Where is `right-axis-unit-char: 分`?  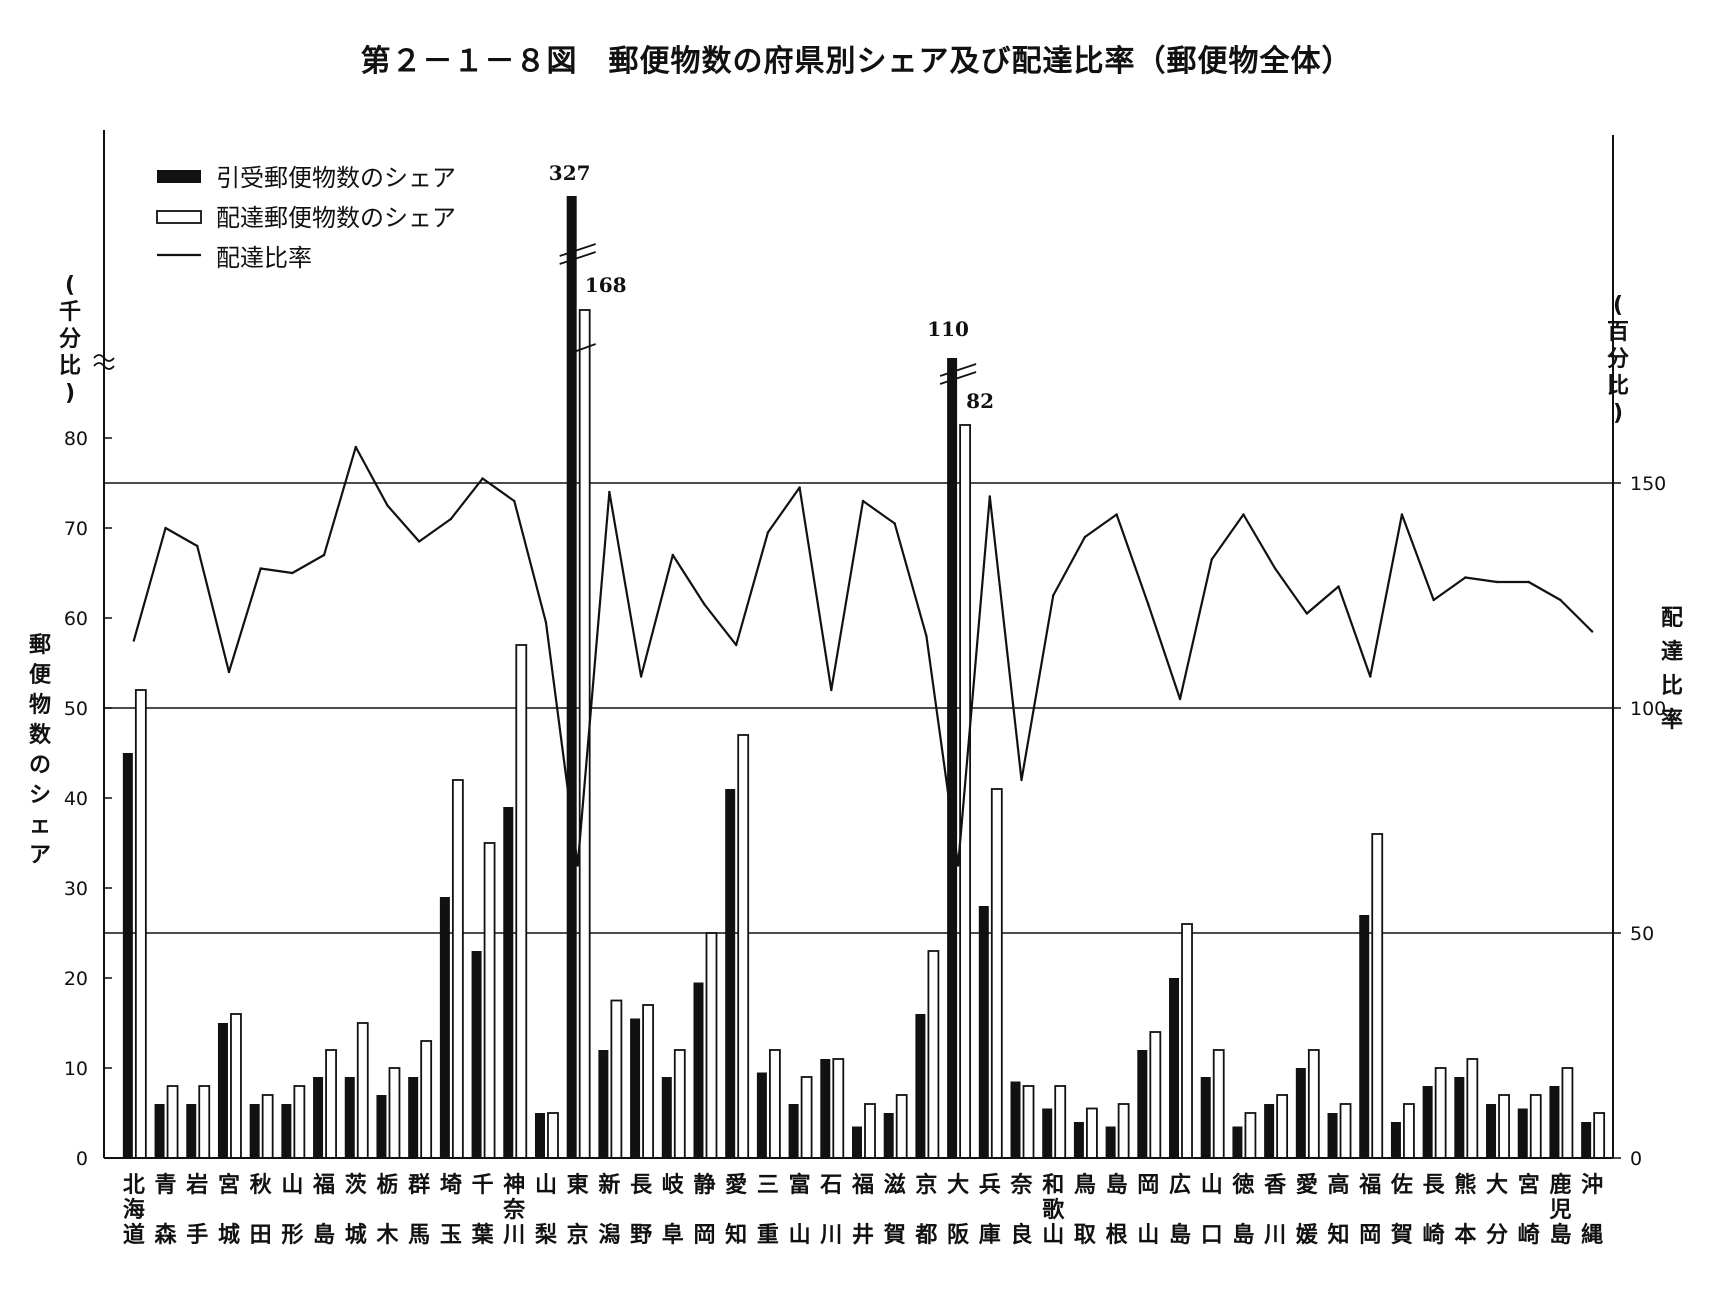 right-axis-unit-char: 分 is located at coordinates (1618, 359).